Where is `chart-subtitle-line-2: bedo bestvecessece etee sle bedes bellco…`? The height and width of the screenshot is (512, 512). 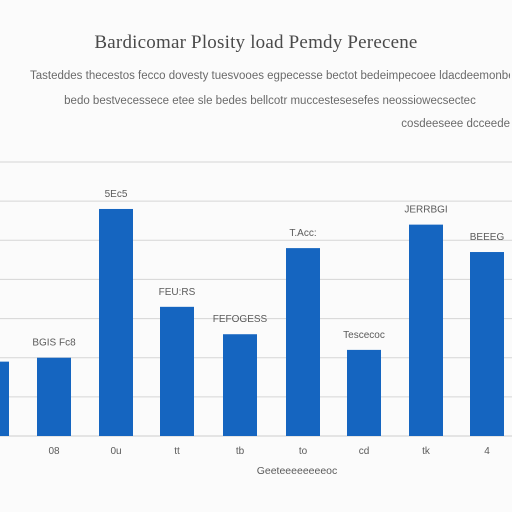
chart-subtitle-line-2: bedo bestvecessece etee sle bedes bellco… is located at coordinates (270, 101).